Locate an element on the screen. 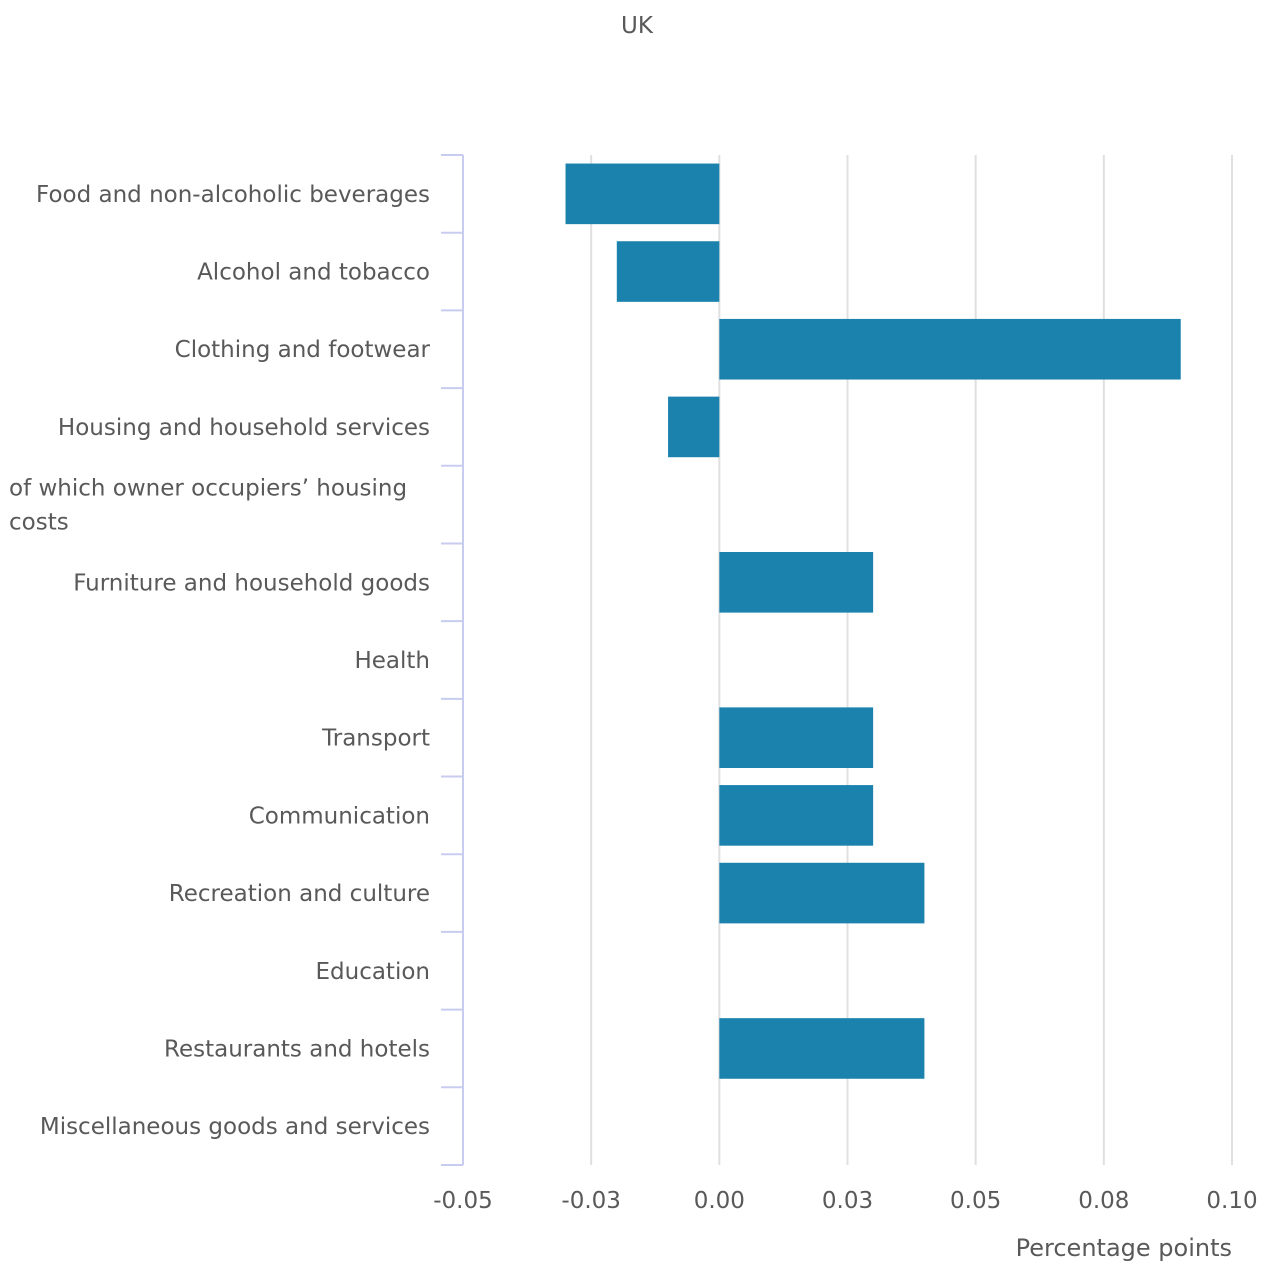 The height and width of the screenshot is (1264, 1268). category-label: Miscellaneous goods and services is located at coordinates (235, 1127).